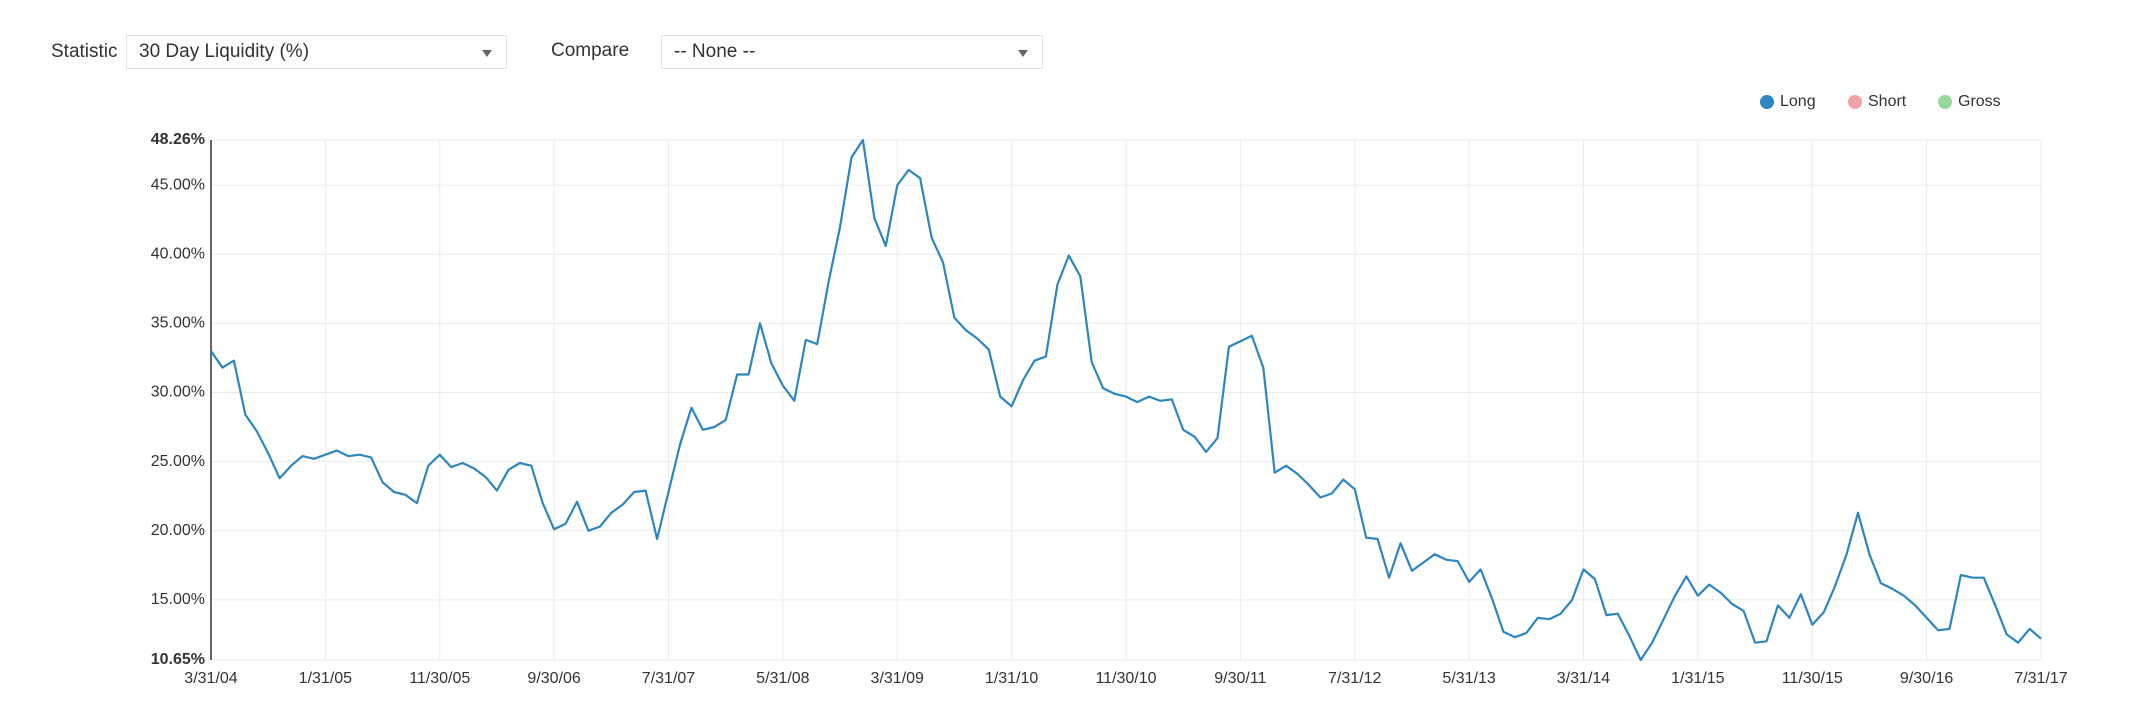 The height and width of the screenshot is (712, 2133). Describe the element at coordinates (2040, 678) in the screenshot. I see `x-tick-label: 7/31/17` at that location.